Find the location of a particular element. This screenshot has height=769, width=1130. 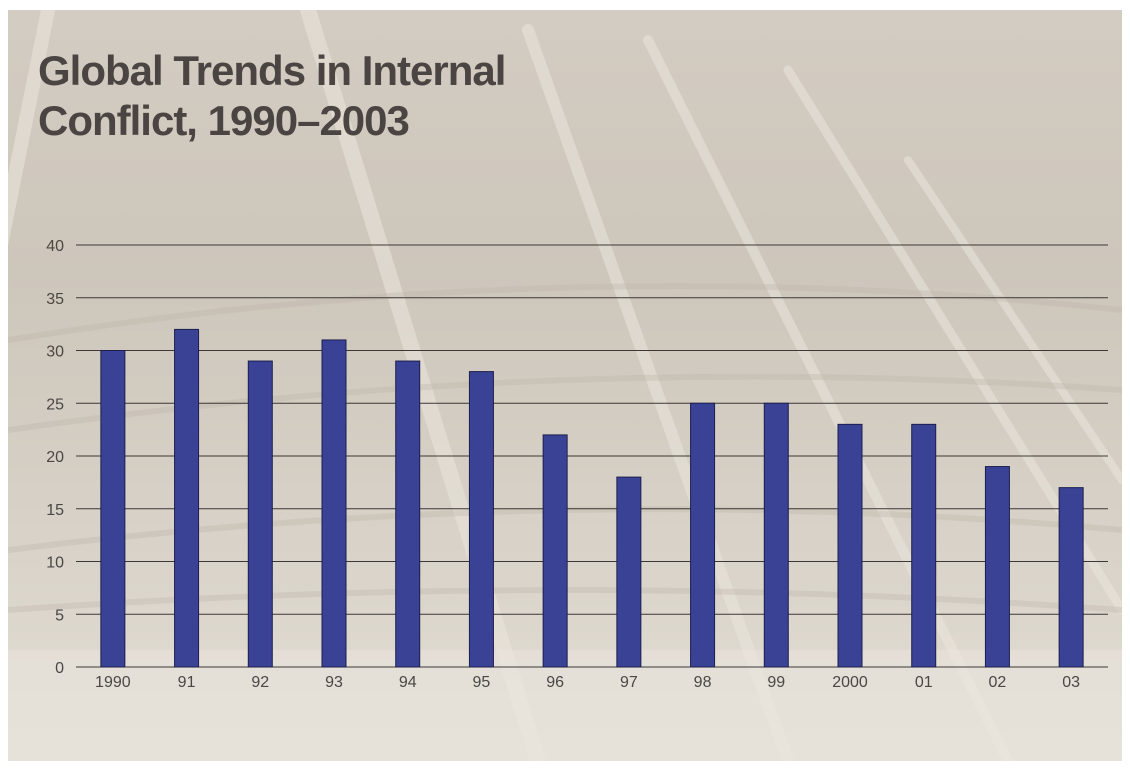

y-tick-label: 0 is located at coordinates (59, 668).